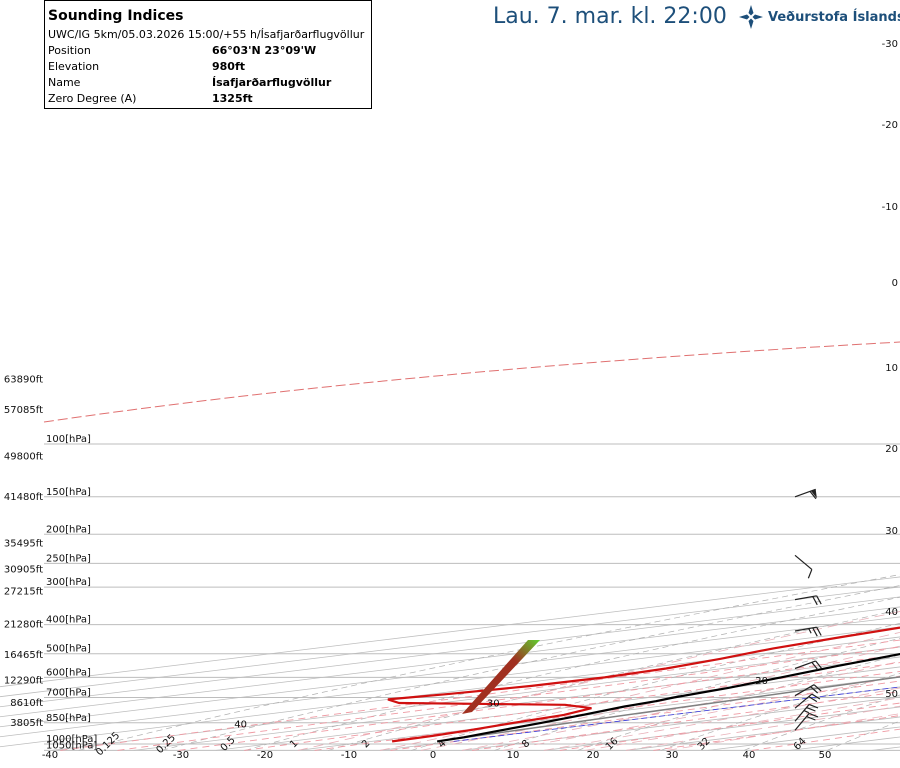  What do you see at coordinates (834, 17) in the screenshot?
I see `logo-text: Veðurstofa Íslands` at bounding box center [834, 17].